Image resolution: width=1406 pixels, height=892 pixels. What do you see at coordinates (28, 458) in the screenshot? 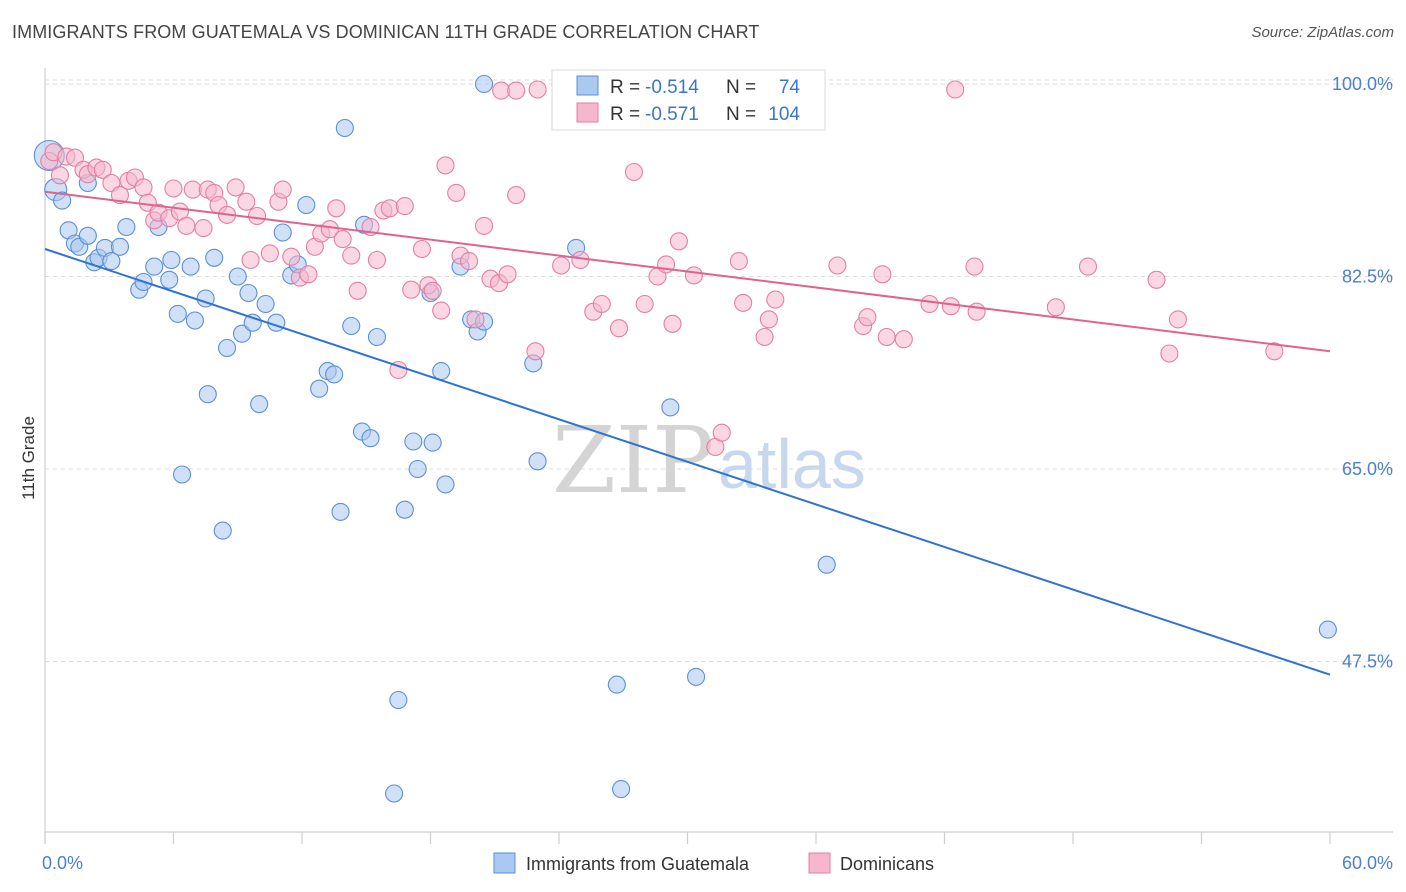
I see `y-axis-title: 11th Grade` at bounding box center [28, 458].